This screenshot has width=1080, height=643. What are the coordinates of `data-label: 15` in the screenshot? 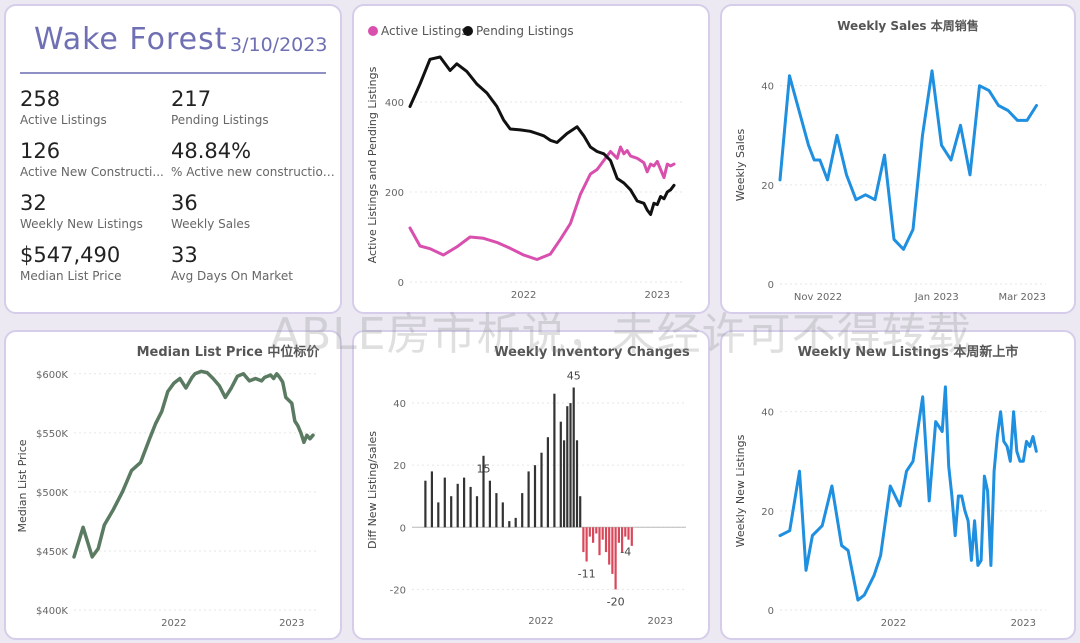 It's located at (483, 469).